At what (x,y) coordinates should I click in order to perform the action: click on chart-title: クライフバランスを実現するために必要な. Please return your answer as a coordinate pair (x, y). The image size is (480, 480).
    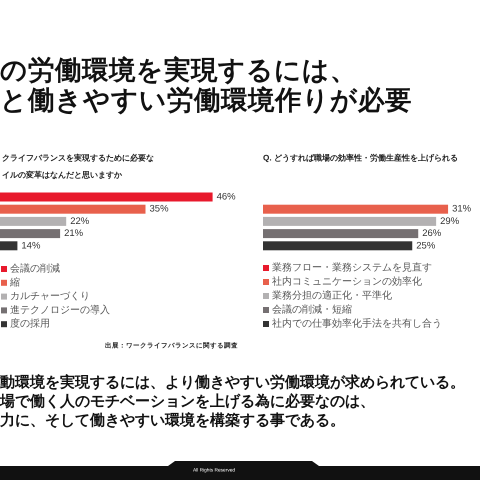
    Looking at the image, I should click on (78, 157).